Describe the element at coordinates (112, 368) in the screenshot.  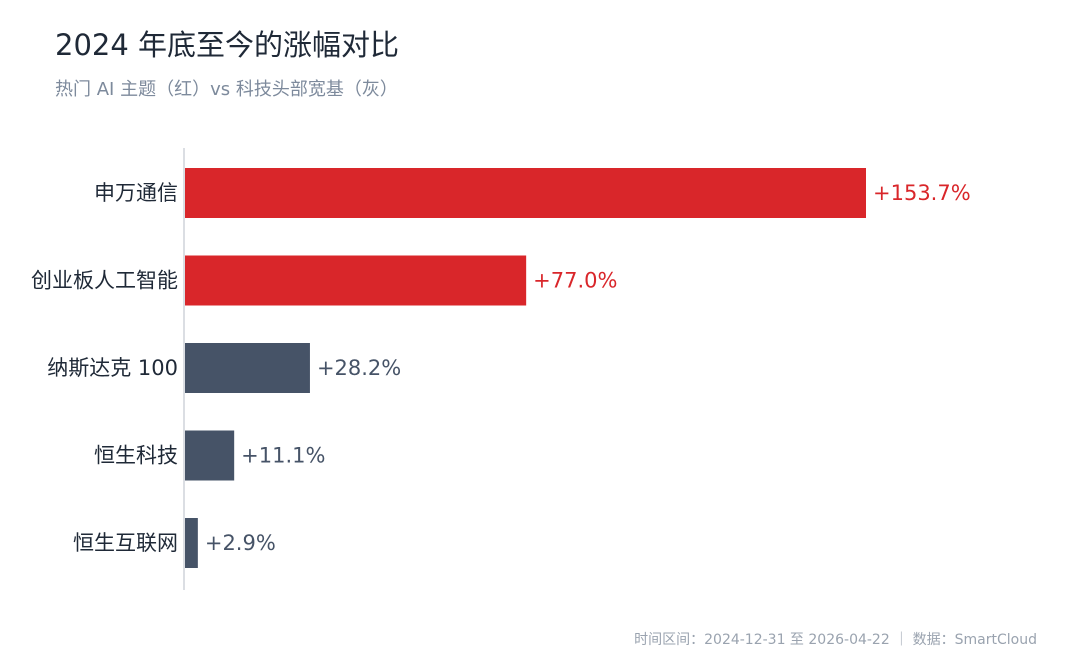
I see `category-label: 纳斯达克 100` at that location.